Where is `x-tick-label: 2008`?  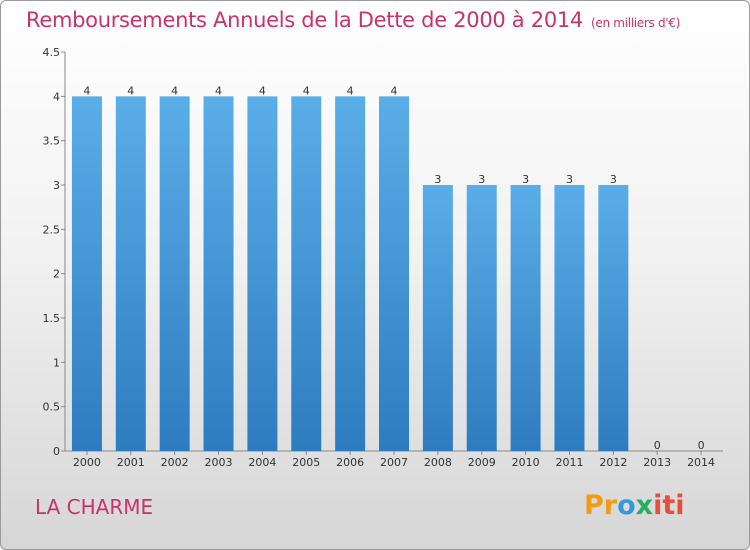
x-tick-label: 2008 is located at coordinates (438, 462).